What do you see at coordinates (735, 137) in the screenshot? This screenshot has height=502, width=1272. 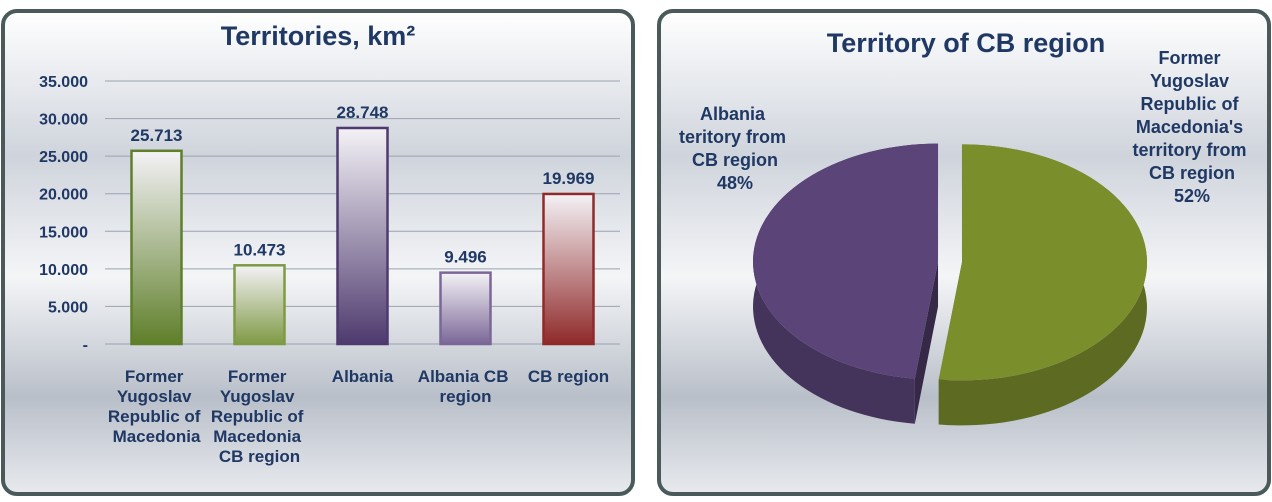 I see `pie-label: Albania teritory from CB region` at bounding box center [735, 137].